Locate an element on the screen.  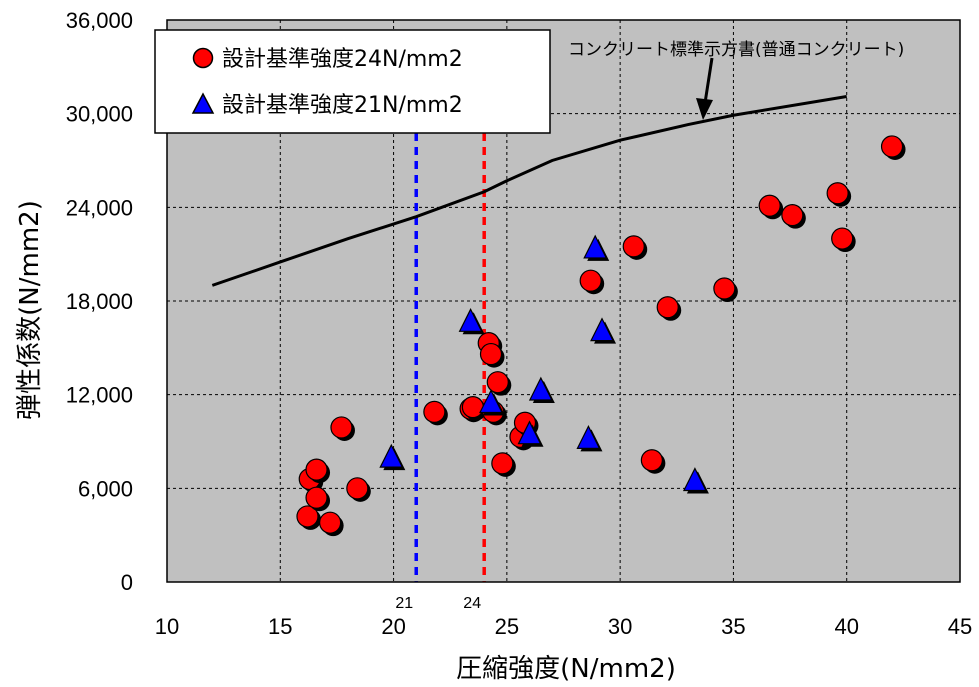
y-tick-label: 18,000 is located at coordinates (99, 301).